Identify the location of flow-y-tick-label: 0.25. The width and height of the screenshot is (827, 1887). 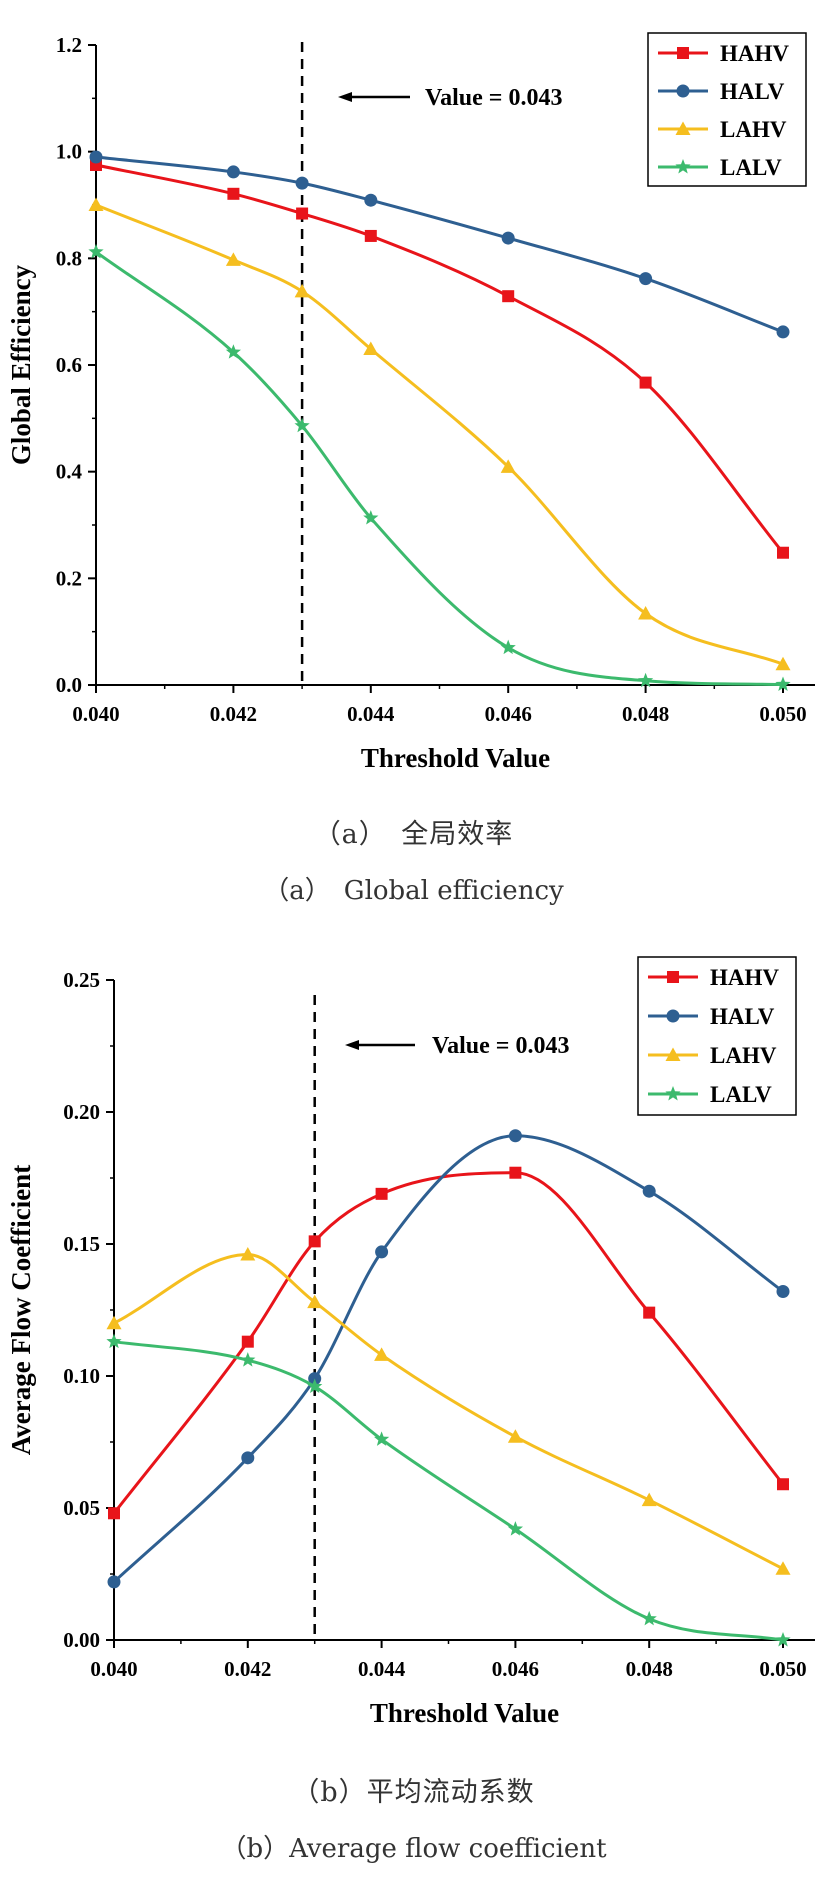
(81, 980).